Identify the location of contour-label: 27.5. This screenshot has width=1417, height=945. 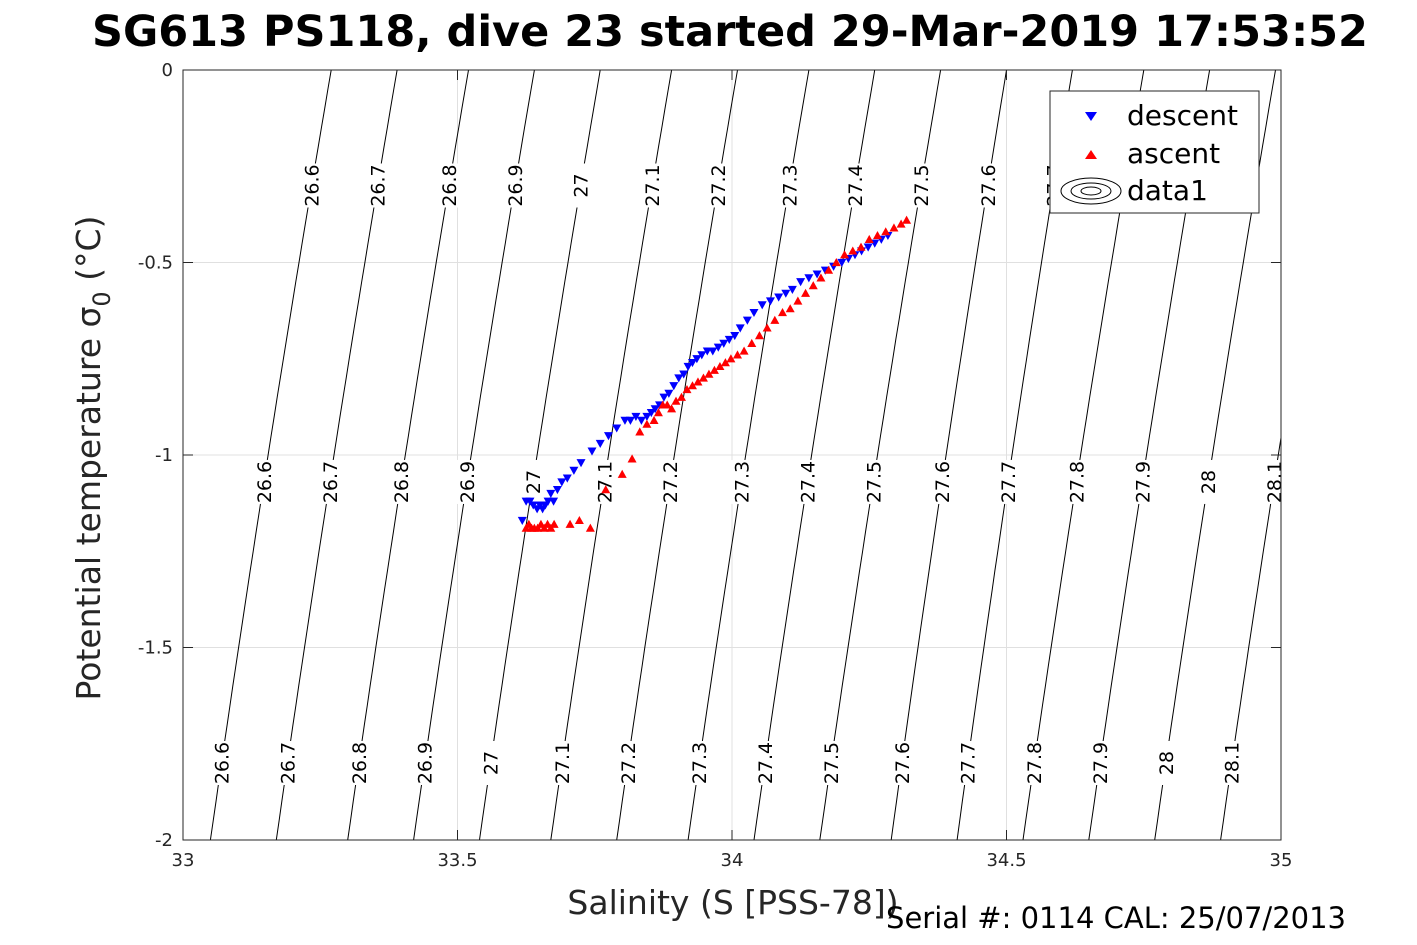
(922, 185).